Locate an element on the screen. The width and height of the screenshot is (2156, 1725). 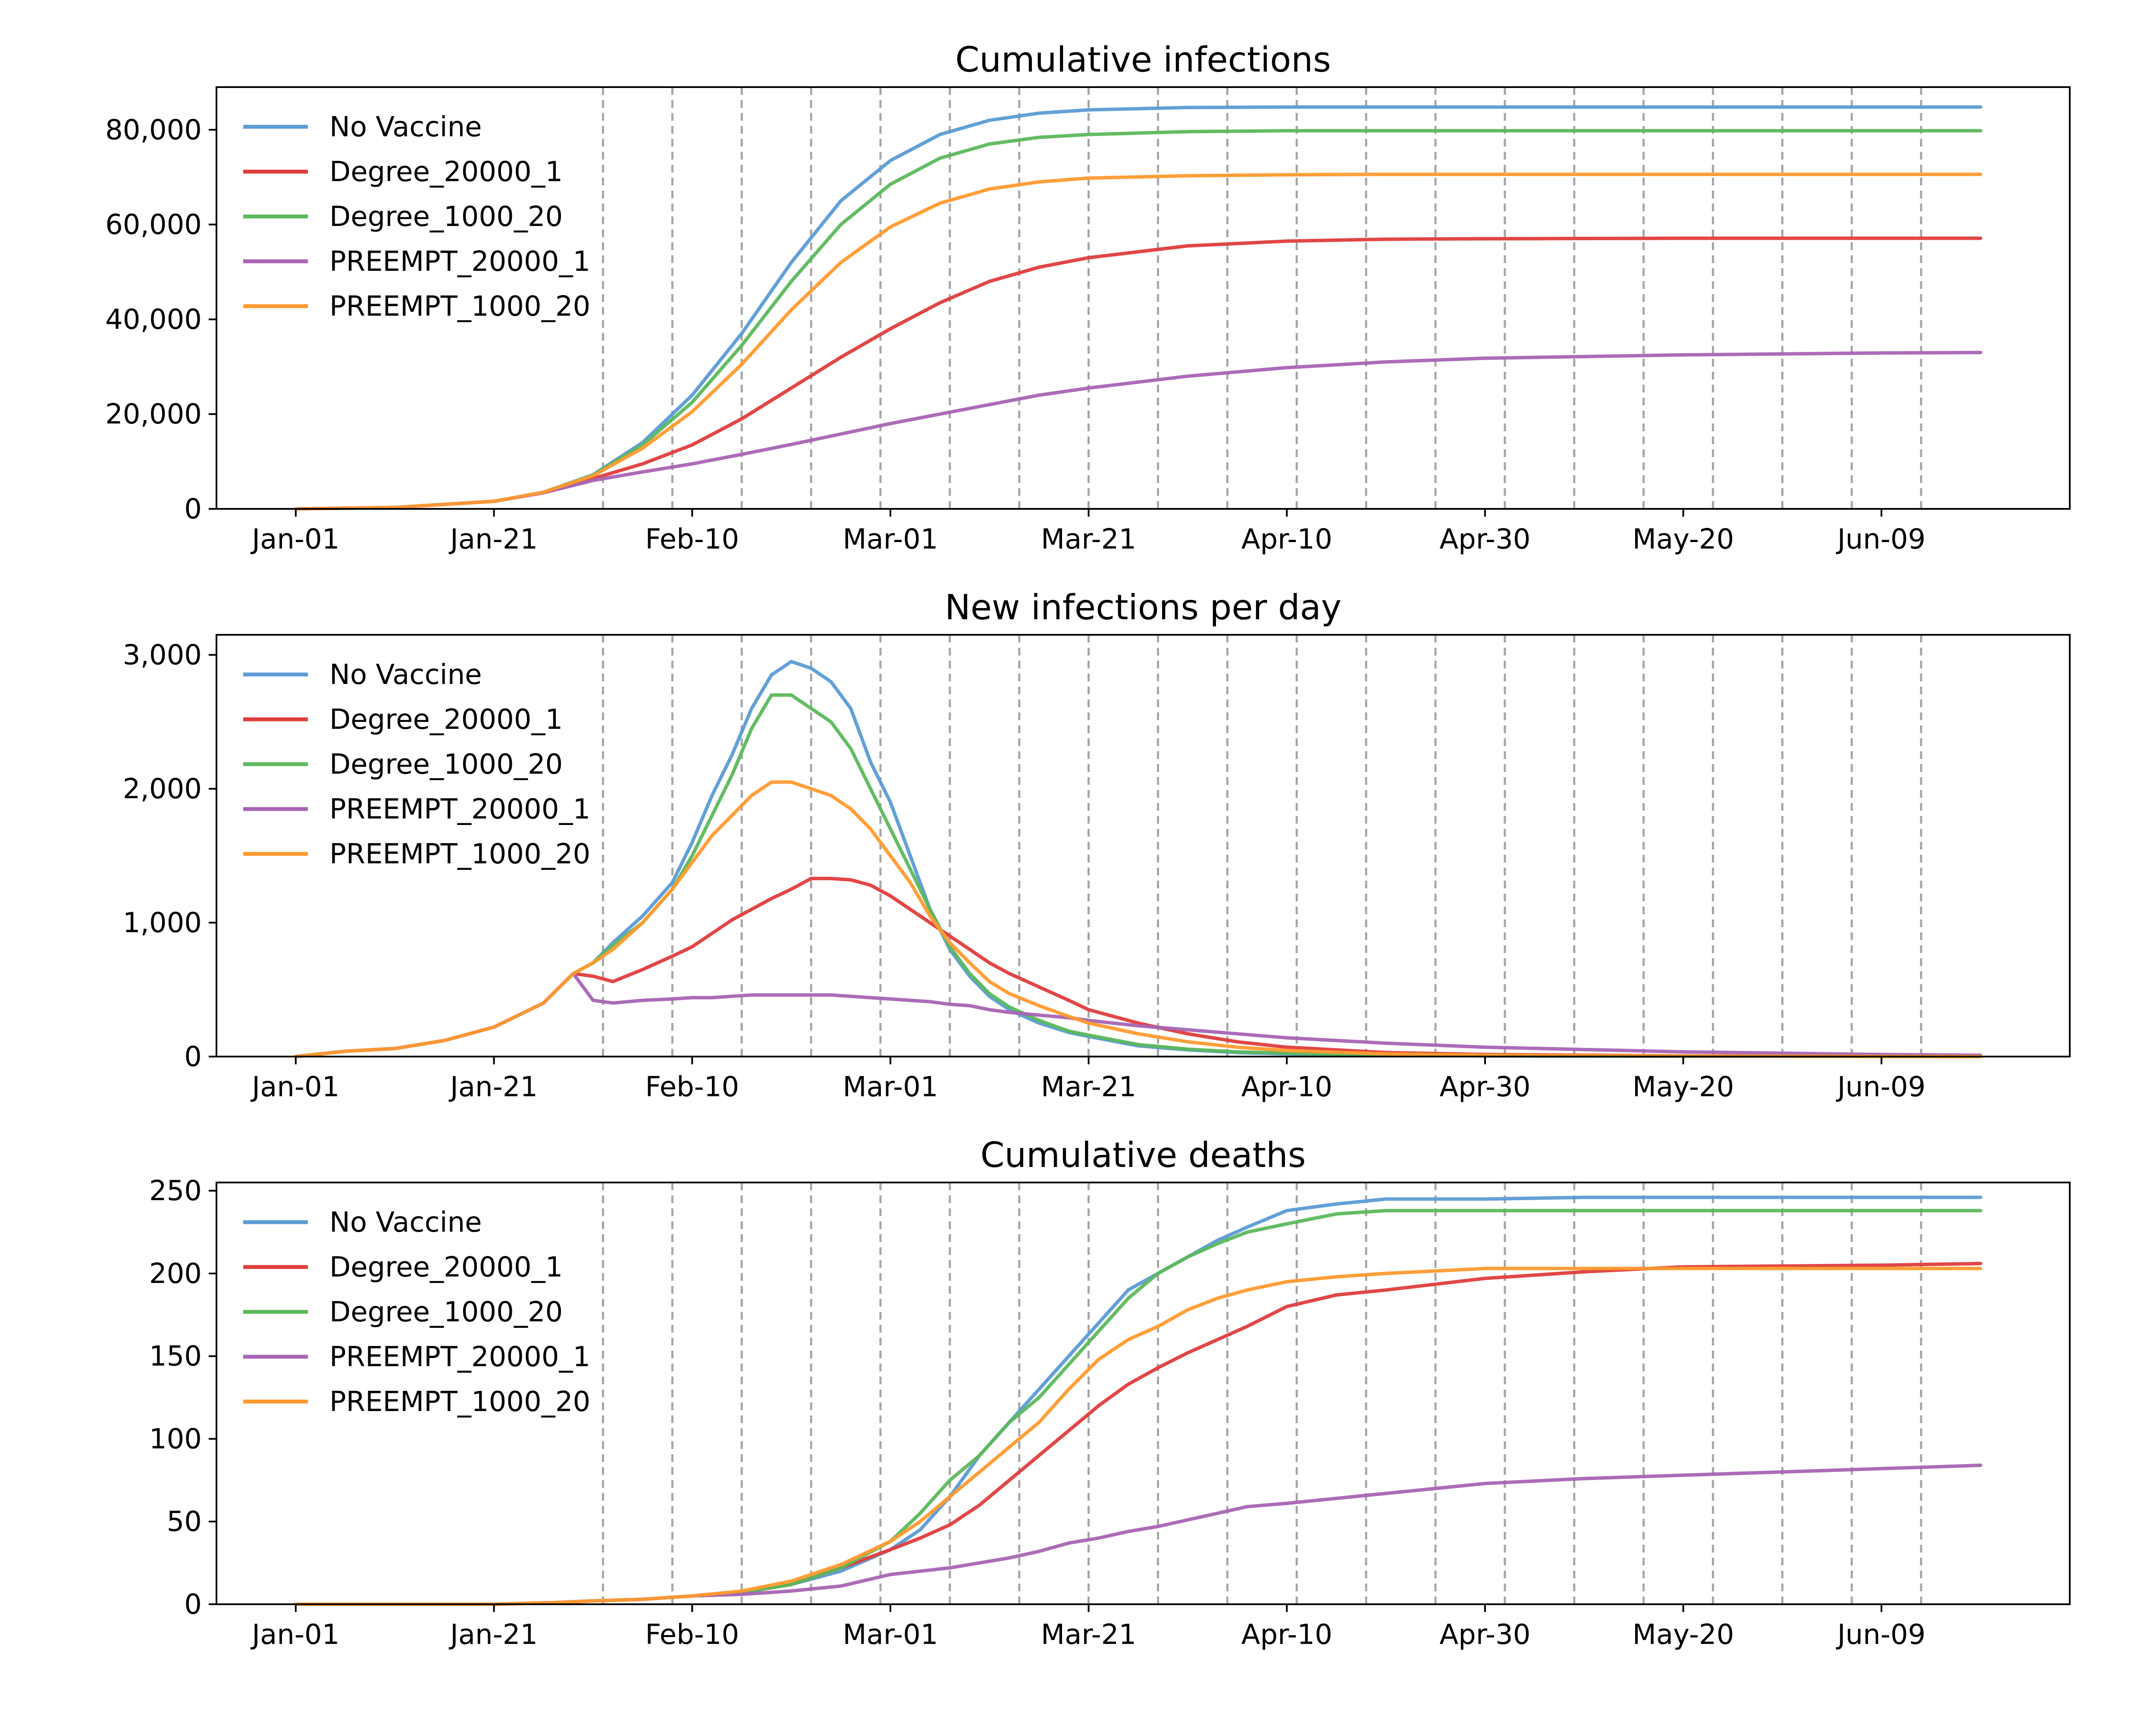
chart-title: New infections per day is located at coordinates (1143, 607).